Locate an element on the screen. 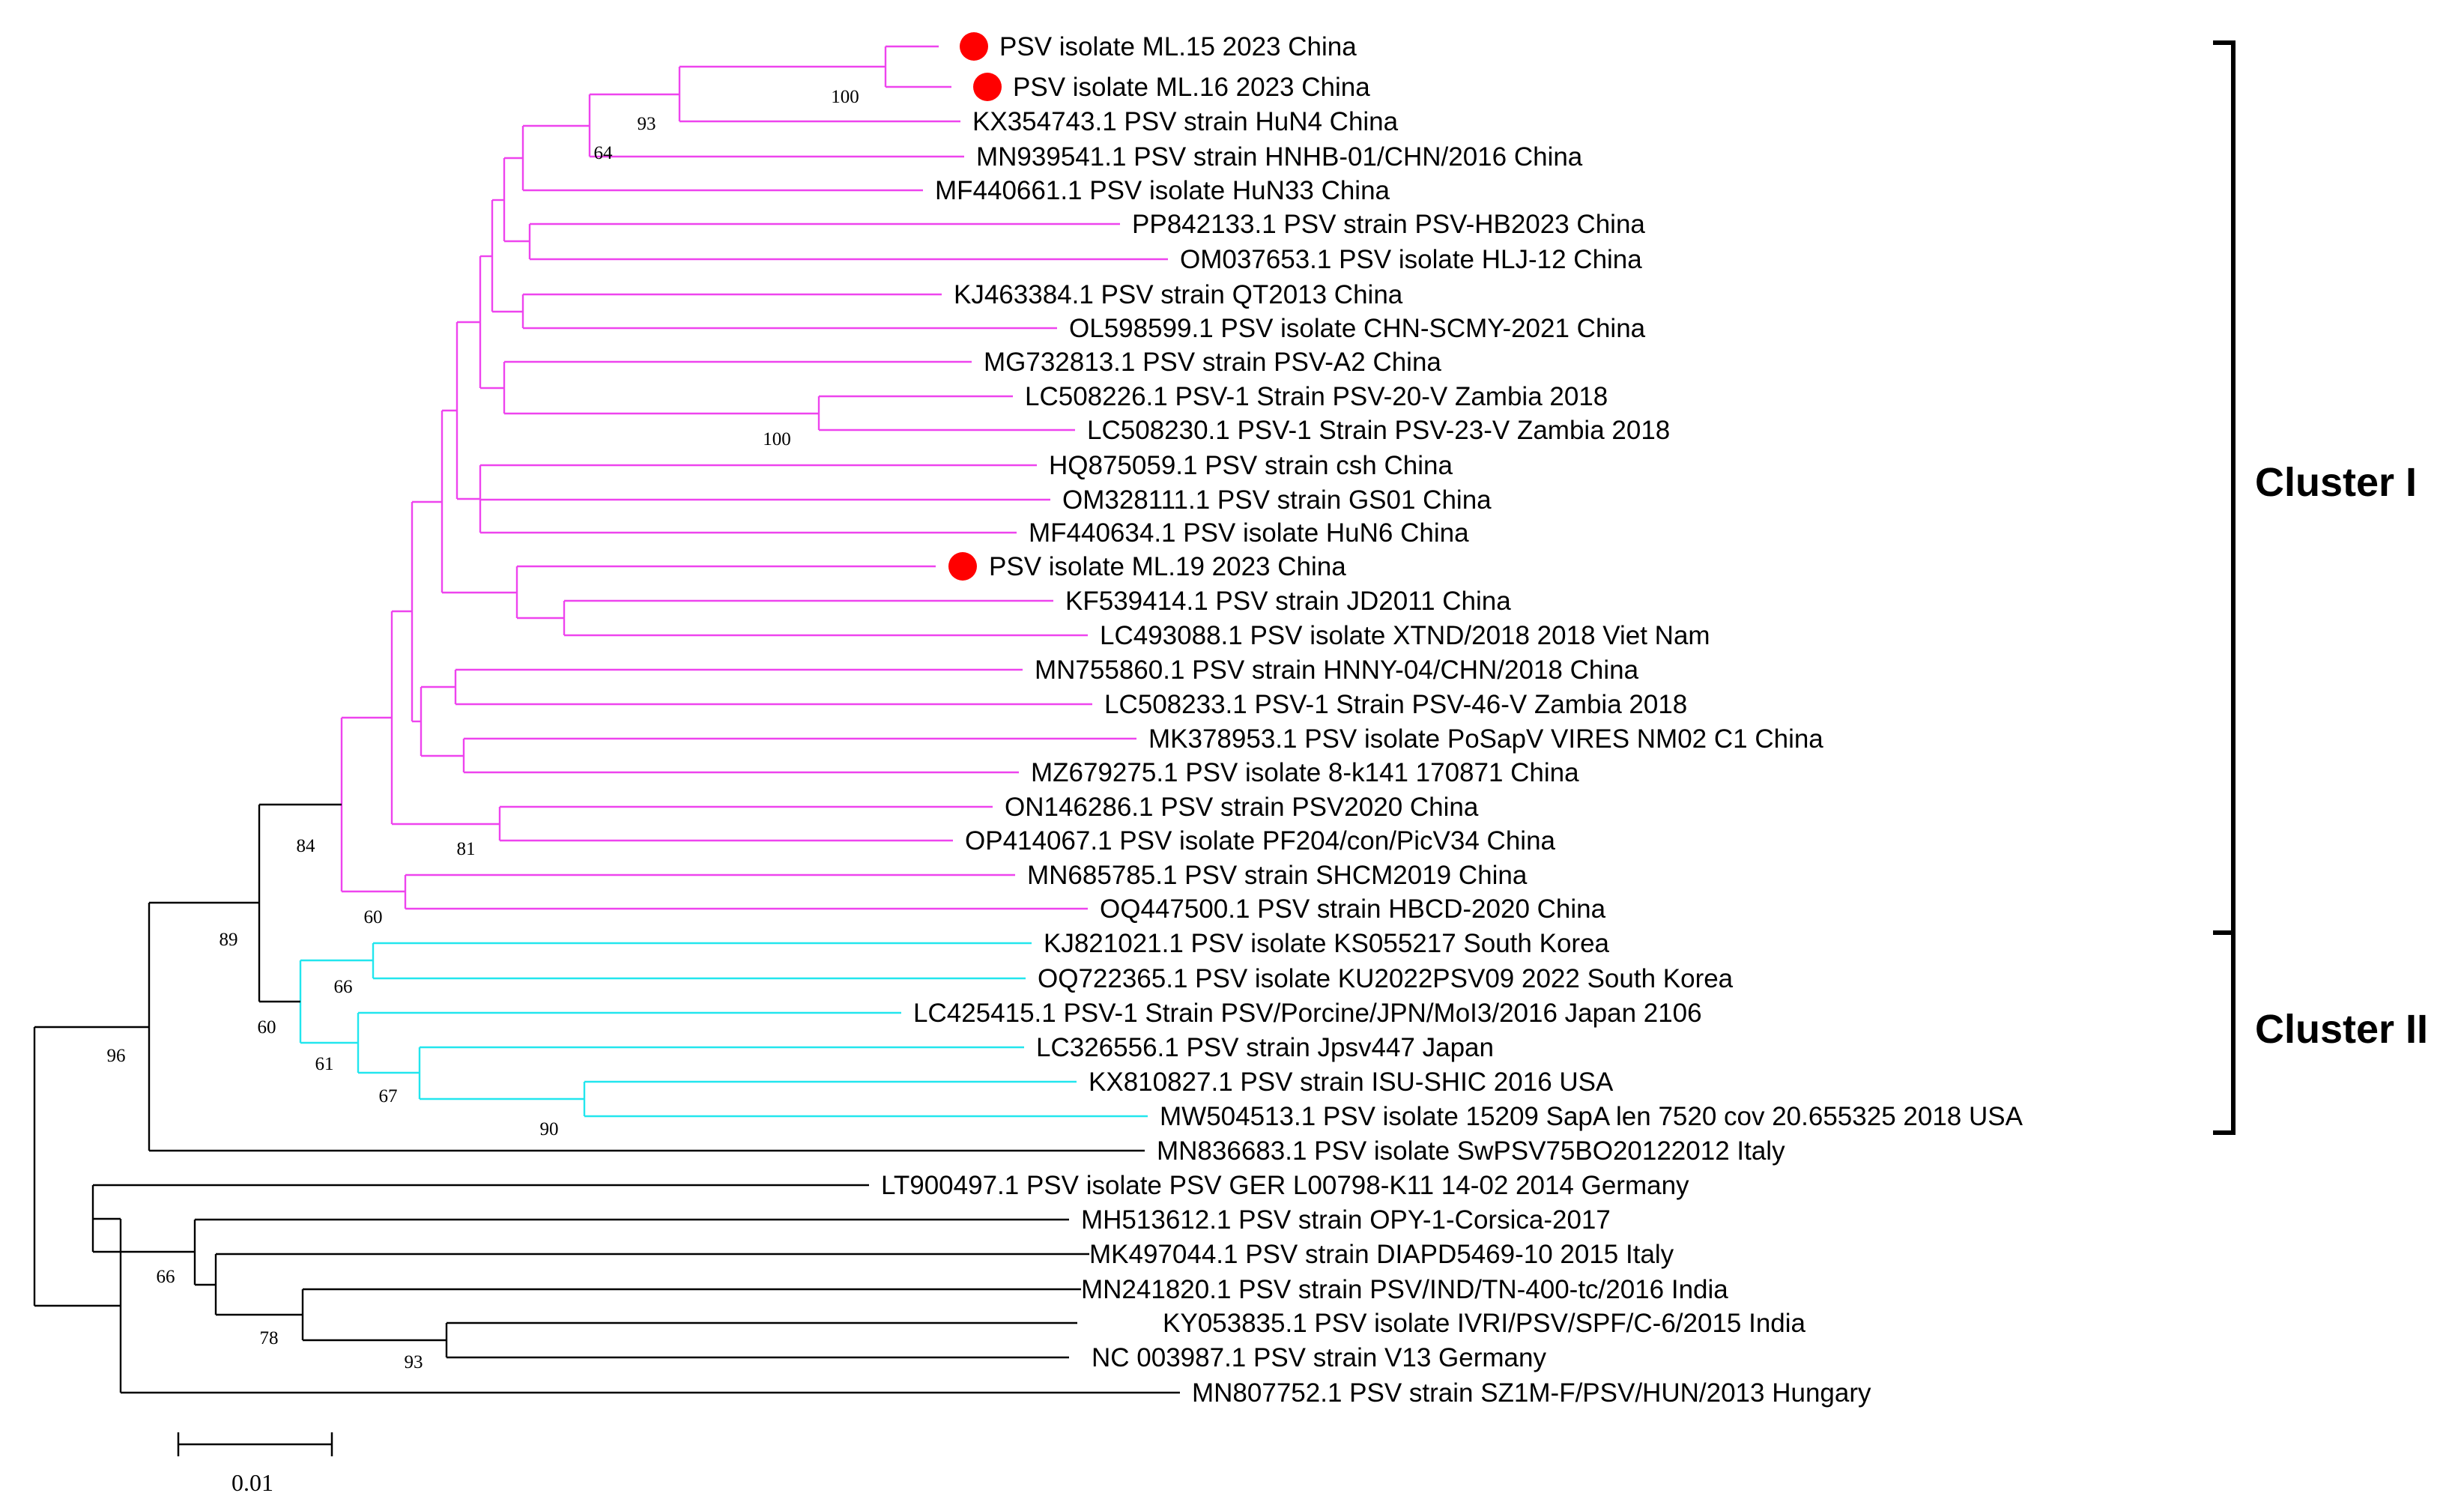  clade-nON is located at coordinates (745, 823).